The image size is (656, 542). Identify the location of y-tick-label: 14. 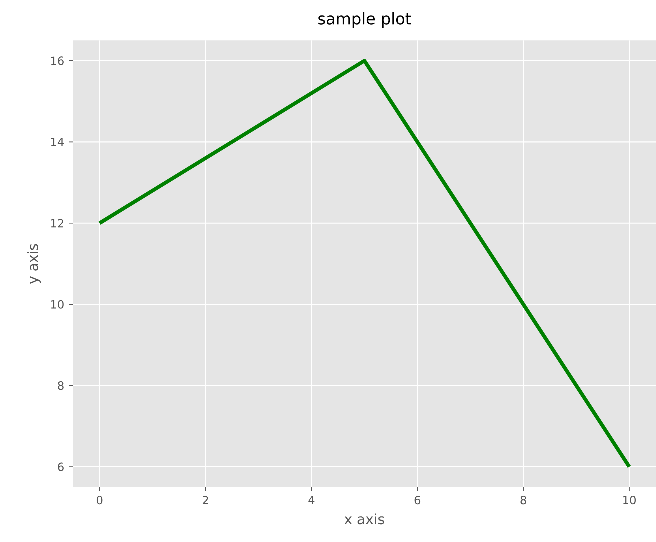
(57, 142).